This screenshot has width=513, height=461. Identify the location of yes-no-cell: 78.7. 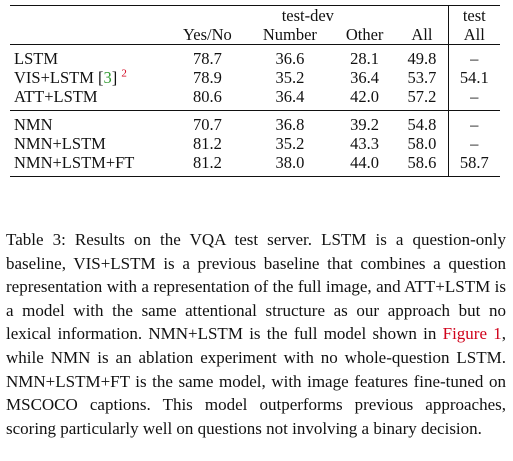
(207, 56).